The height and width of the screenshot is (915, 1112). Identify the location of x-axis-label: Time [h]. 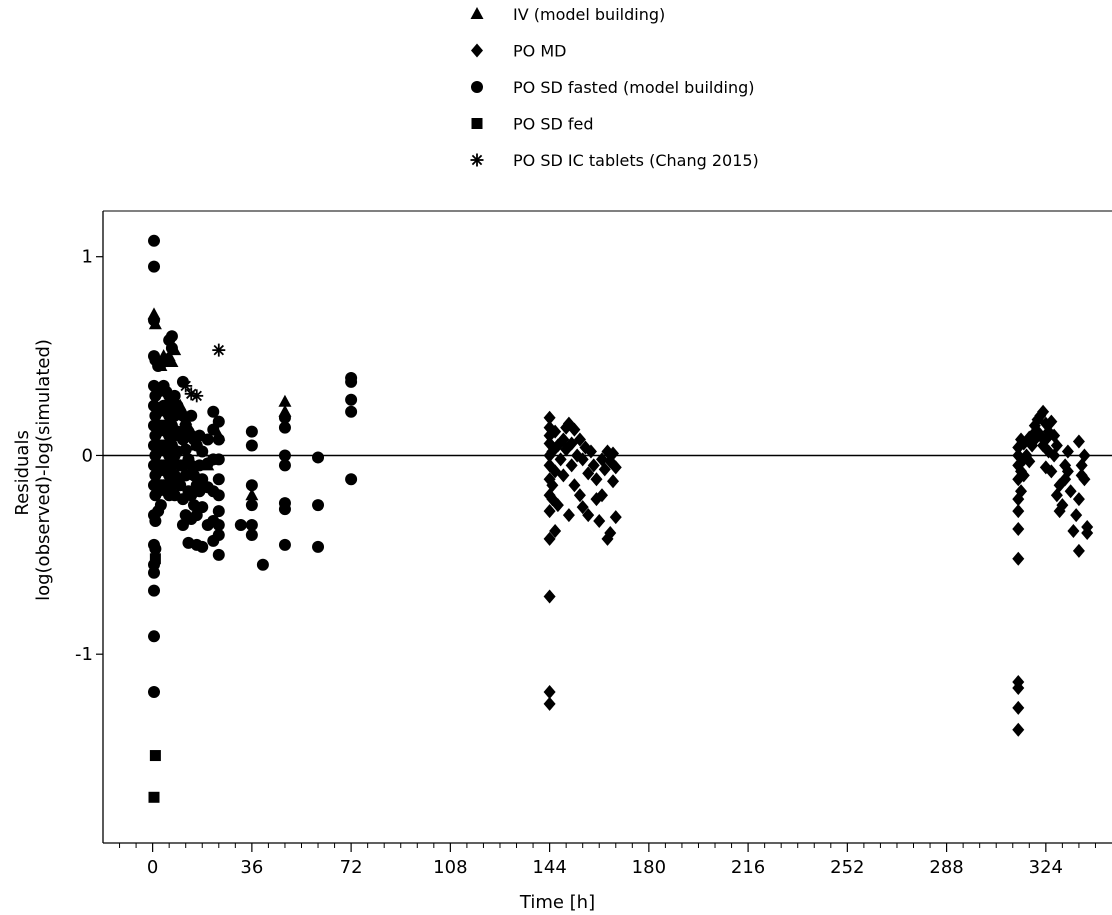
(557, 902).